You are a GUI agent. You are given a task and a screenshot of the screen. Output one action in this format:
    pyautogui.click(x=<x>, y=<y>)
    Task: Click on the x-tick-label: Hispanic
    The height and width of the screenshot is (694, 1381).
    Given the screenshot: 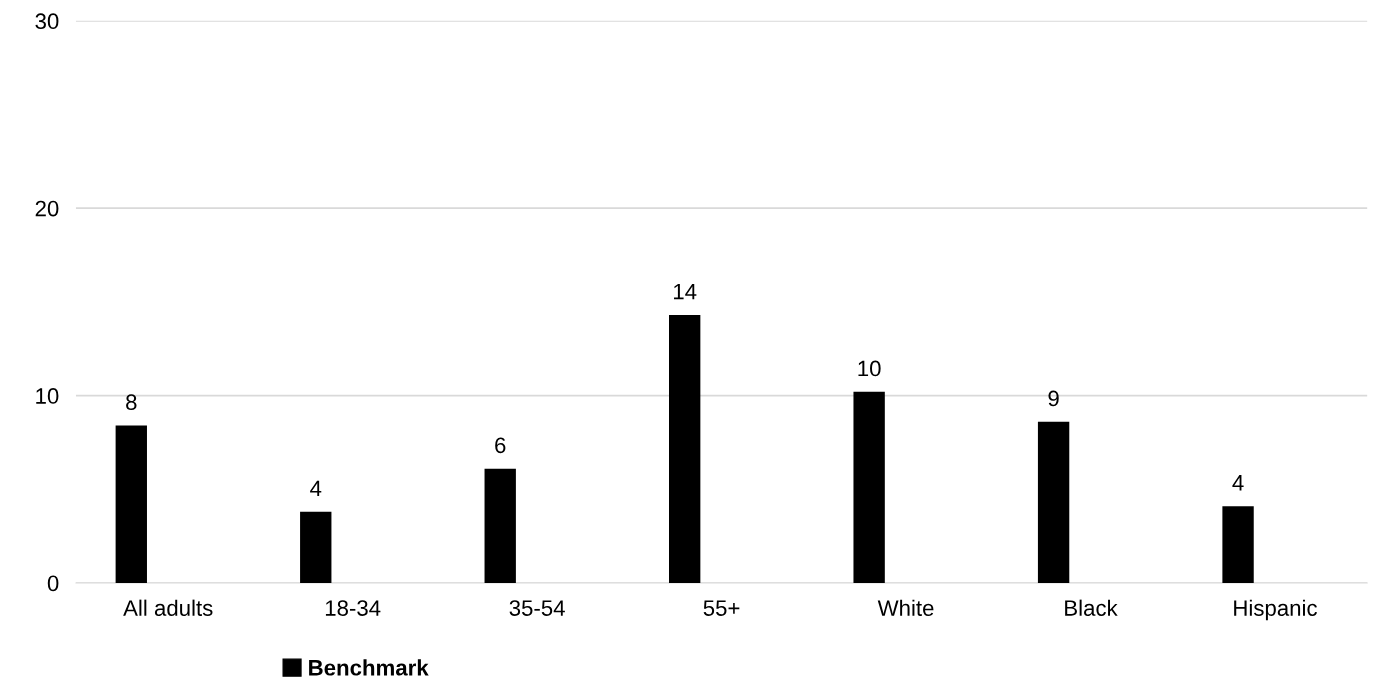 What is the action you would take?
    pyautogui.click(x=1275, y=610)
    